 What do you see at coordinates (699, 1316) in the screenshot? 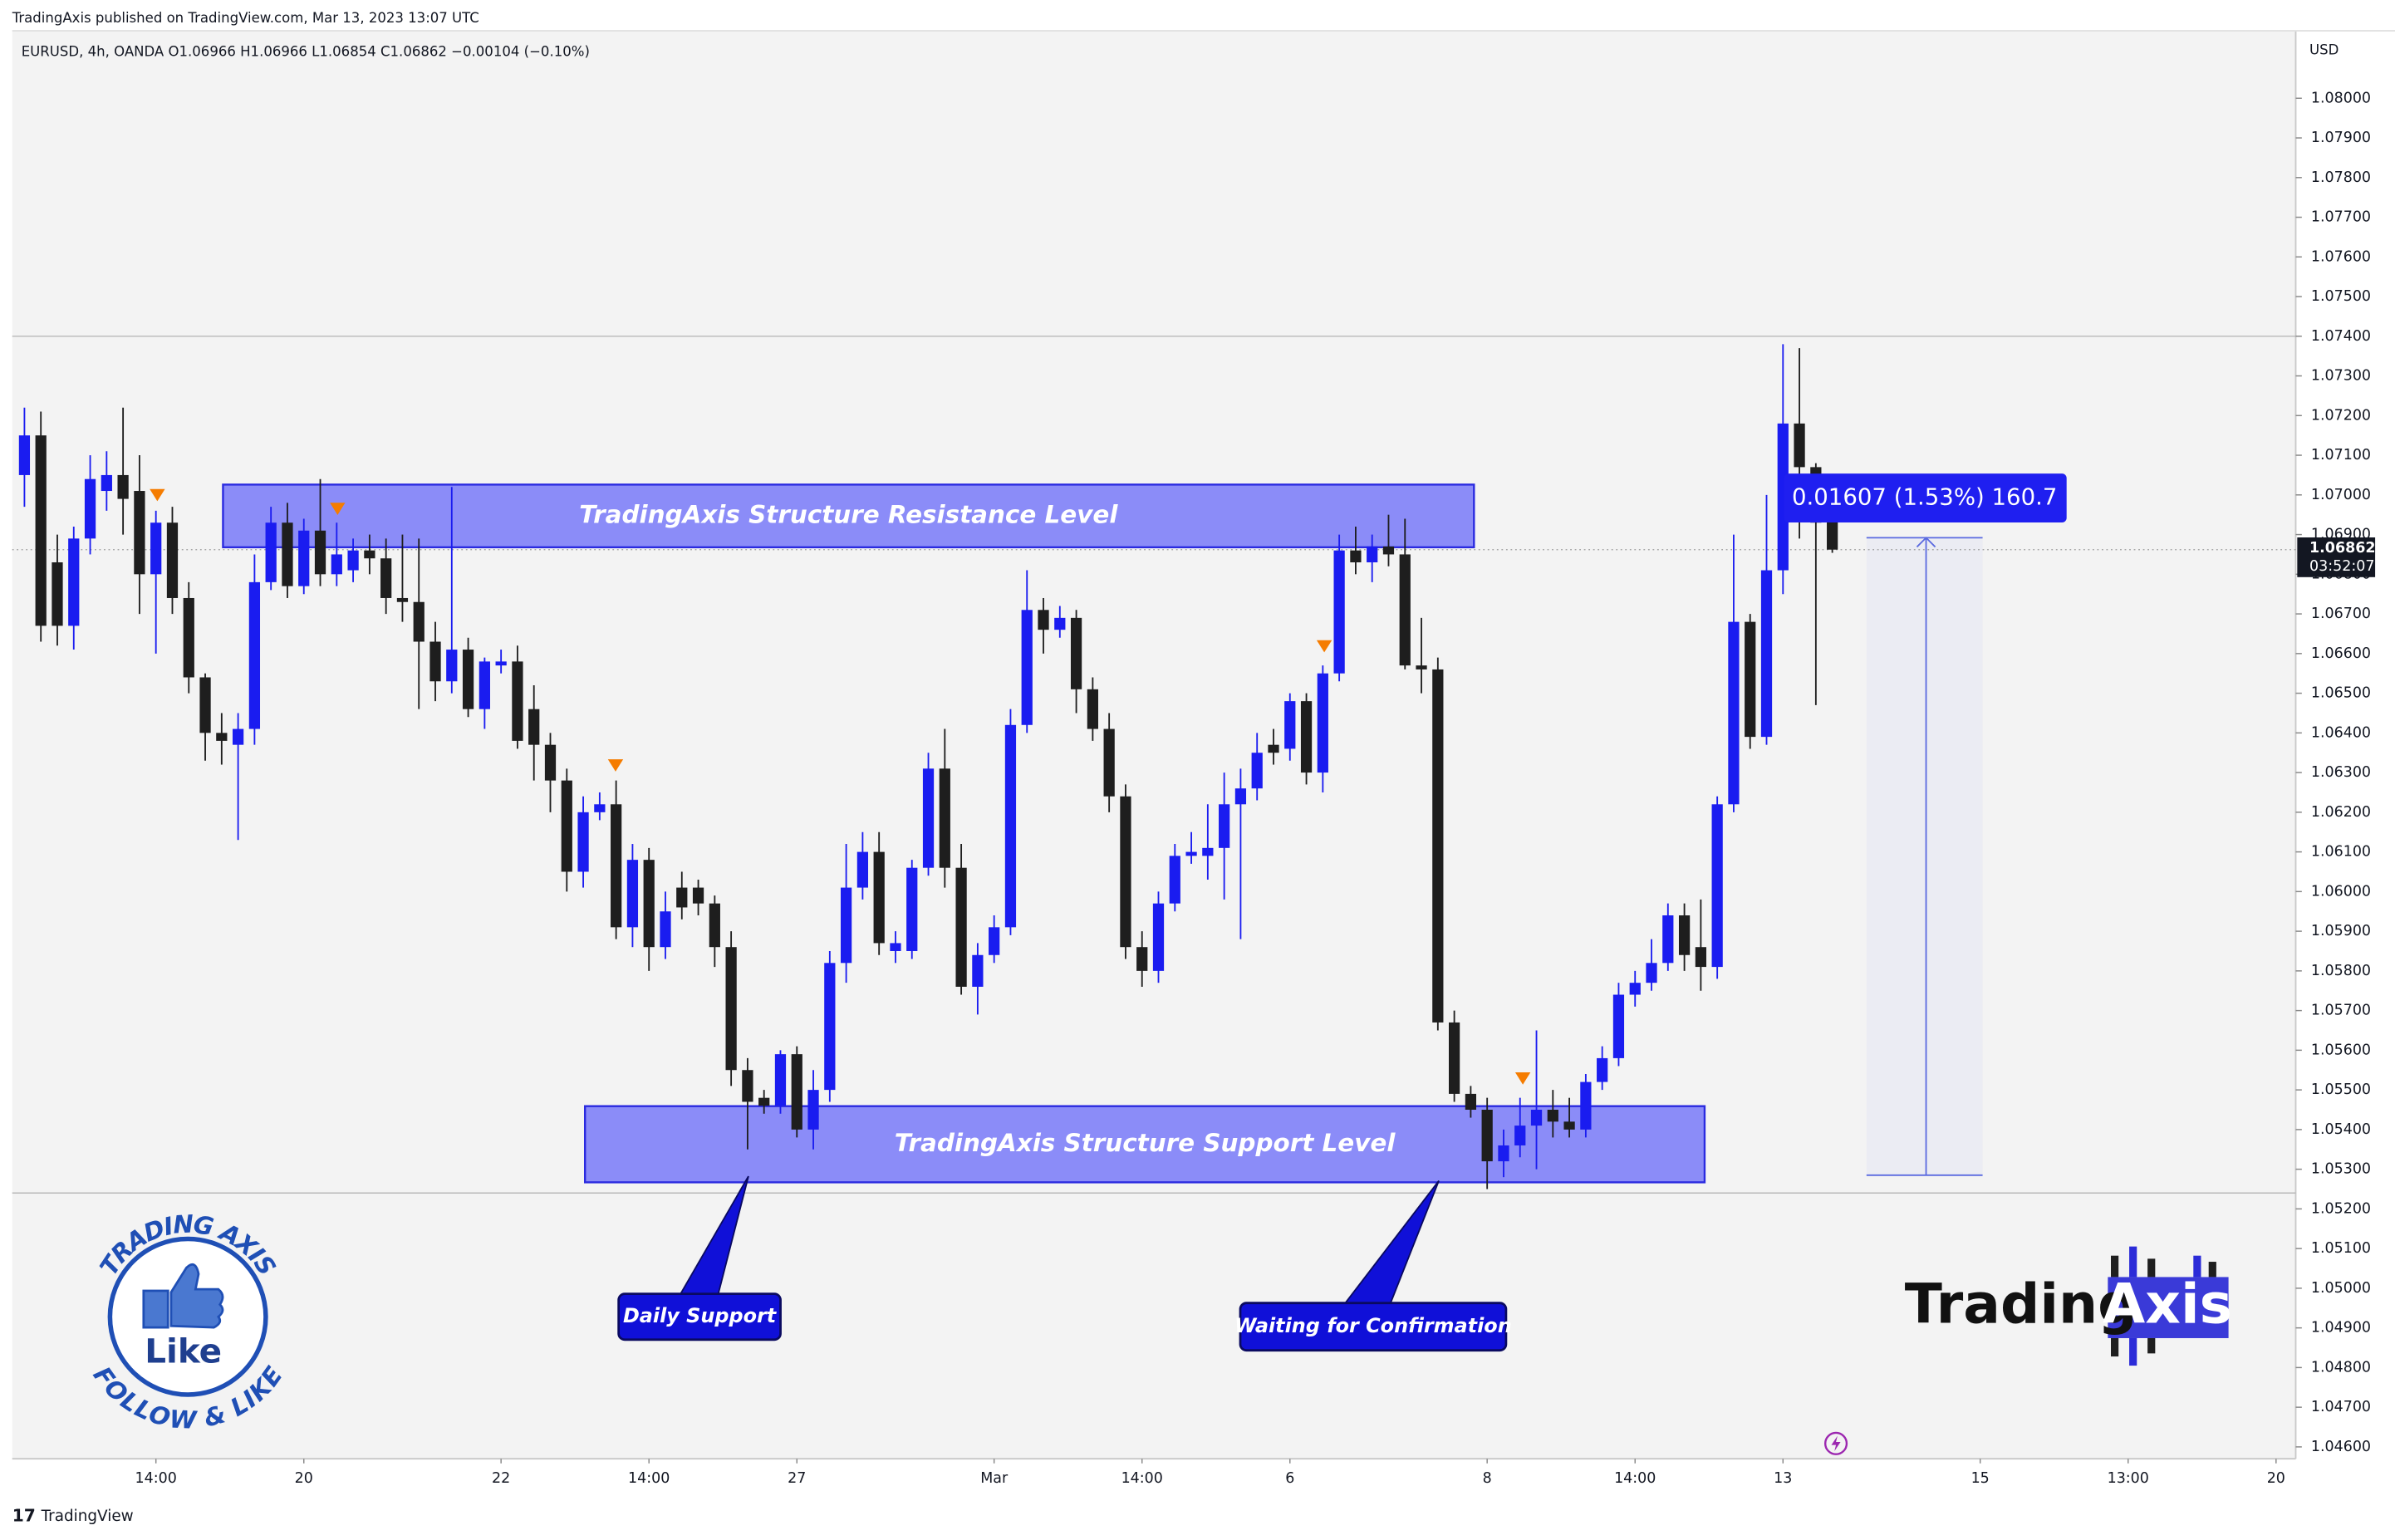
I see `callout-box` at bounding box center [699, 1316].